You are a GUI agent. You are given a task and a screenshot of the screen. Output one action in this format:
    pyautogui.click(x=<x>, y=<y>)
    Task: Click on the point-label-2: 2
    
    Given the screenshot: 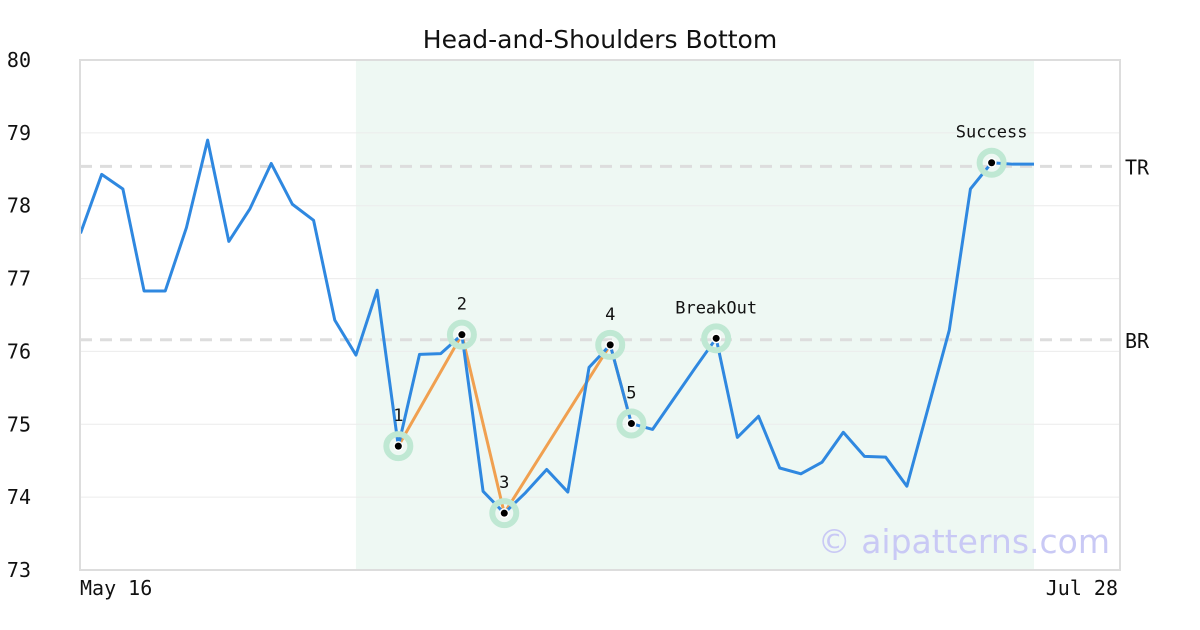 What is the action you would take?
    pyautogui.click(x=462, y=305)
    